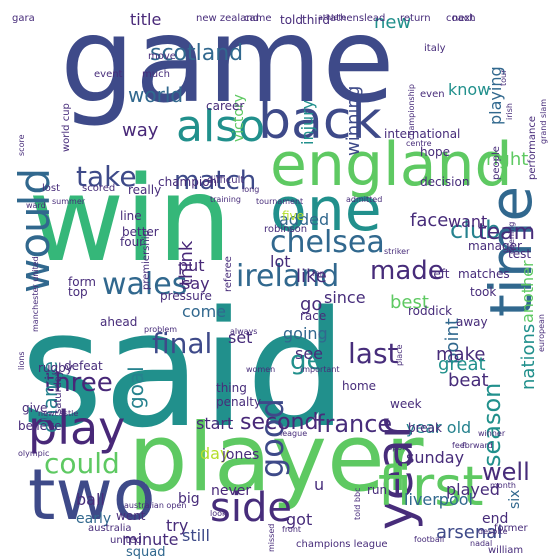  I want to click on cloud-word: since, so click(345, 297).